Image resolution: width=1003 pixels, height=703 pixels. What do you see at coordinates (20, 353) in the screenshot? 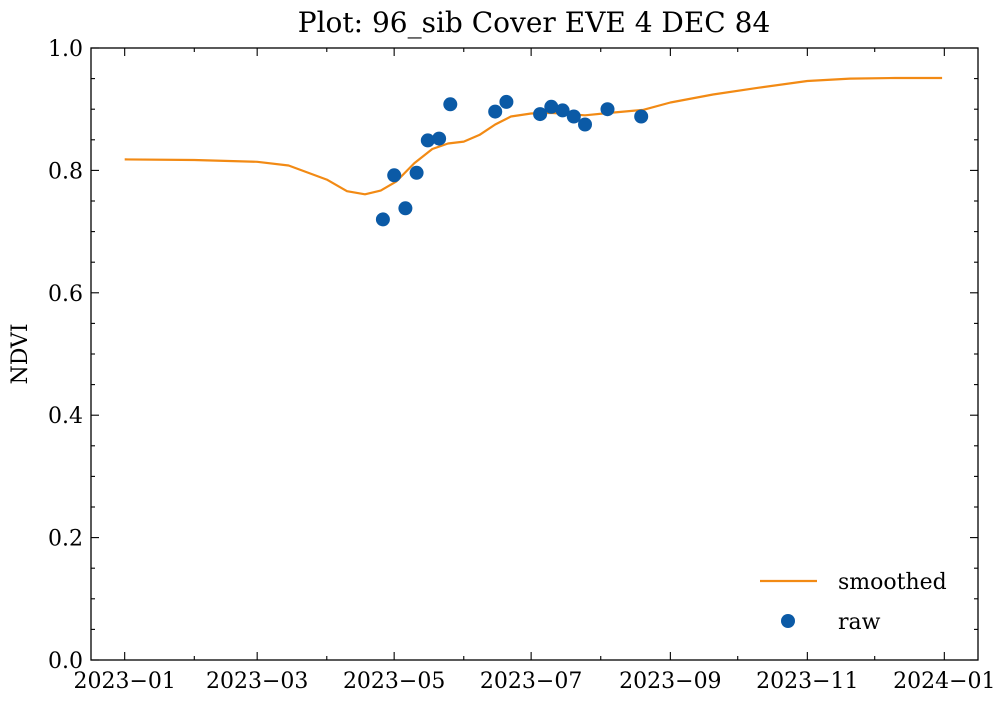
I see `y-axis-label: NDVI` at bounding box center [20, 353].